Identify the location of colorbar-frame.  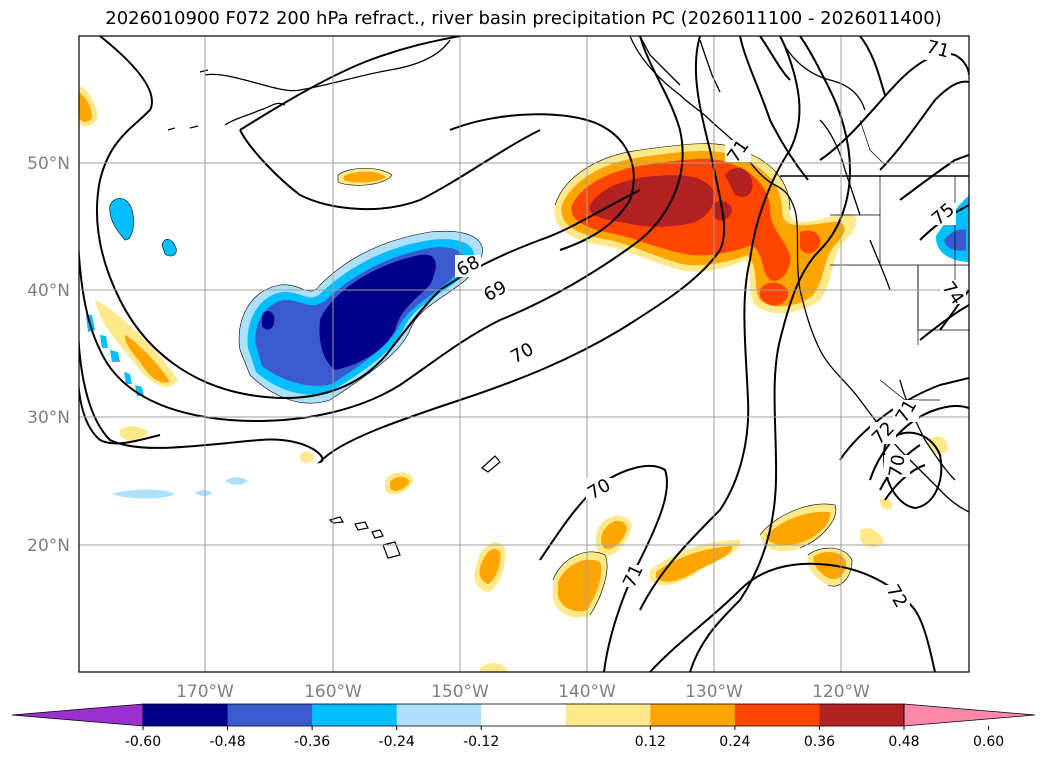
(523, 715).